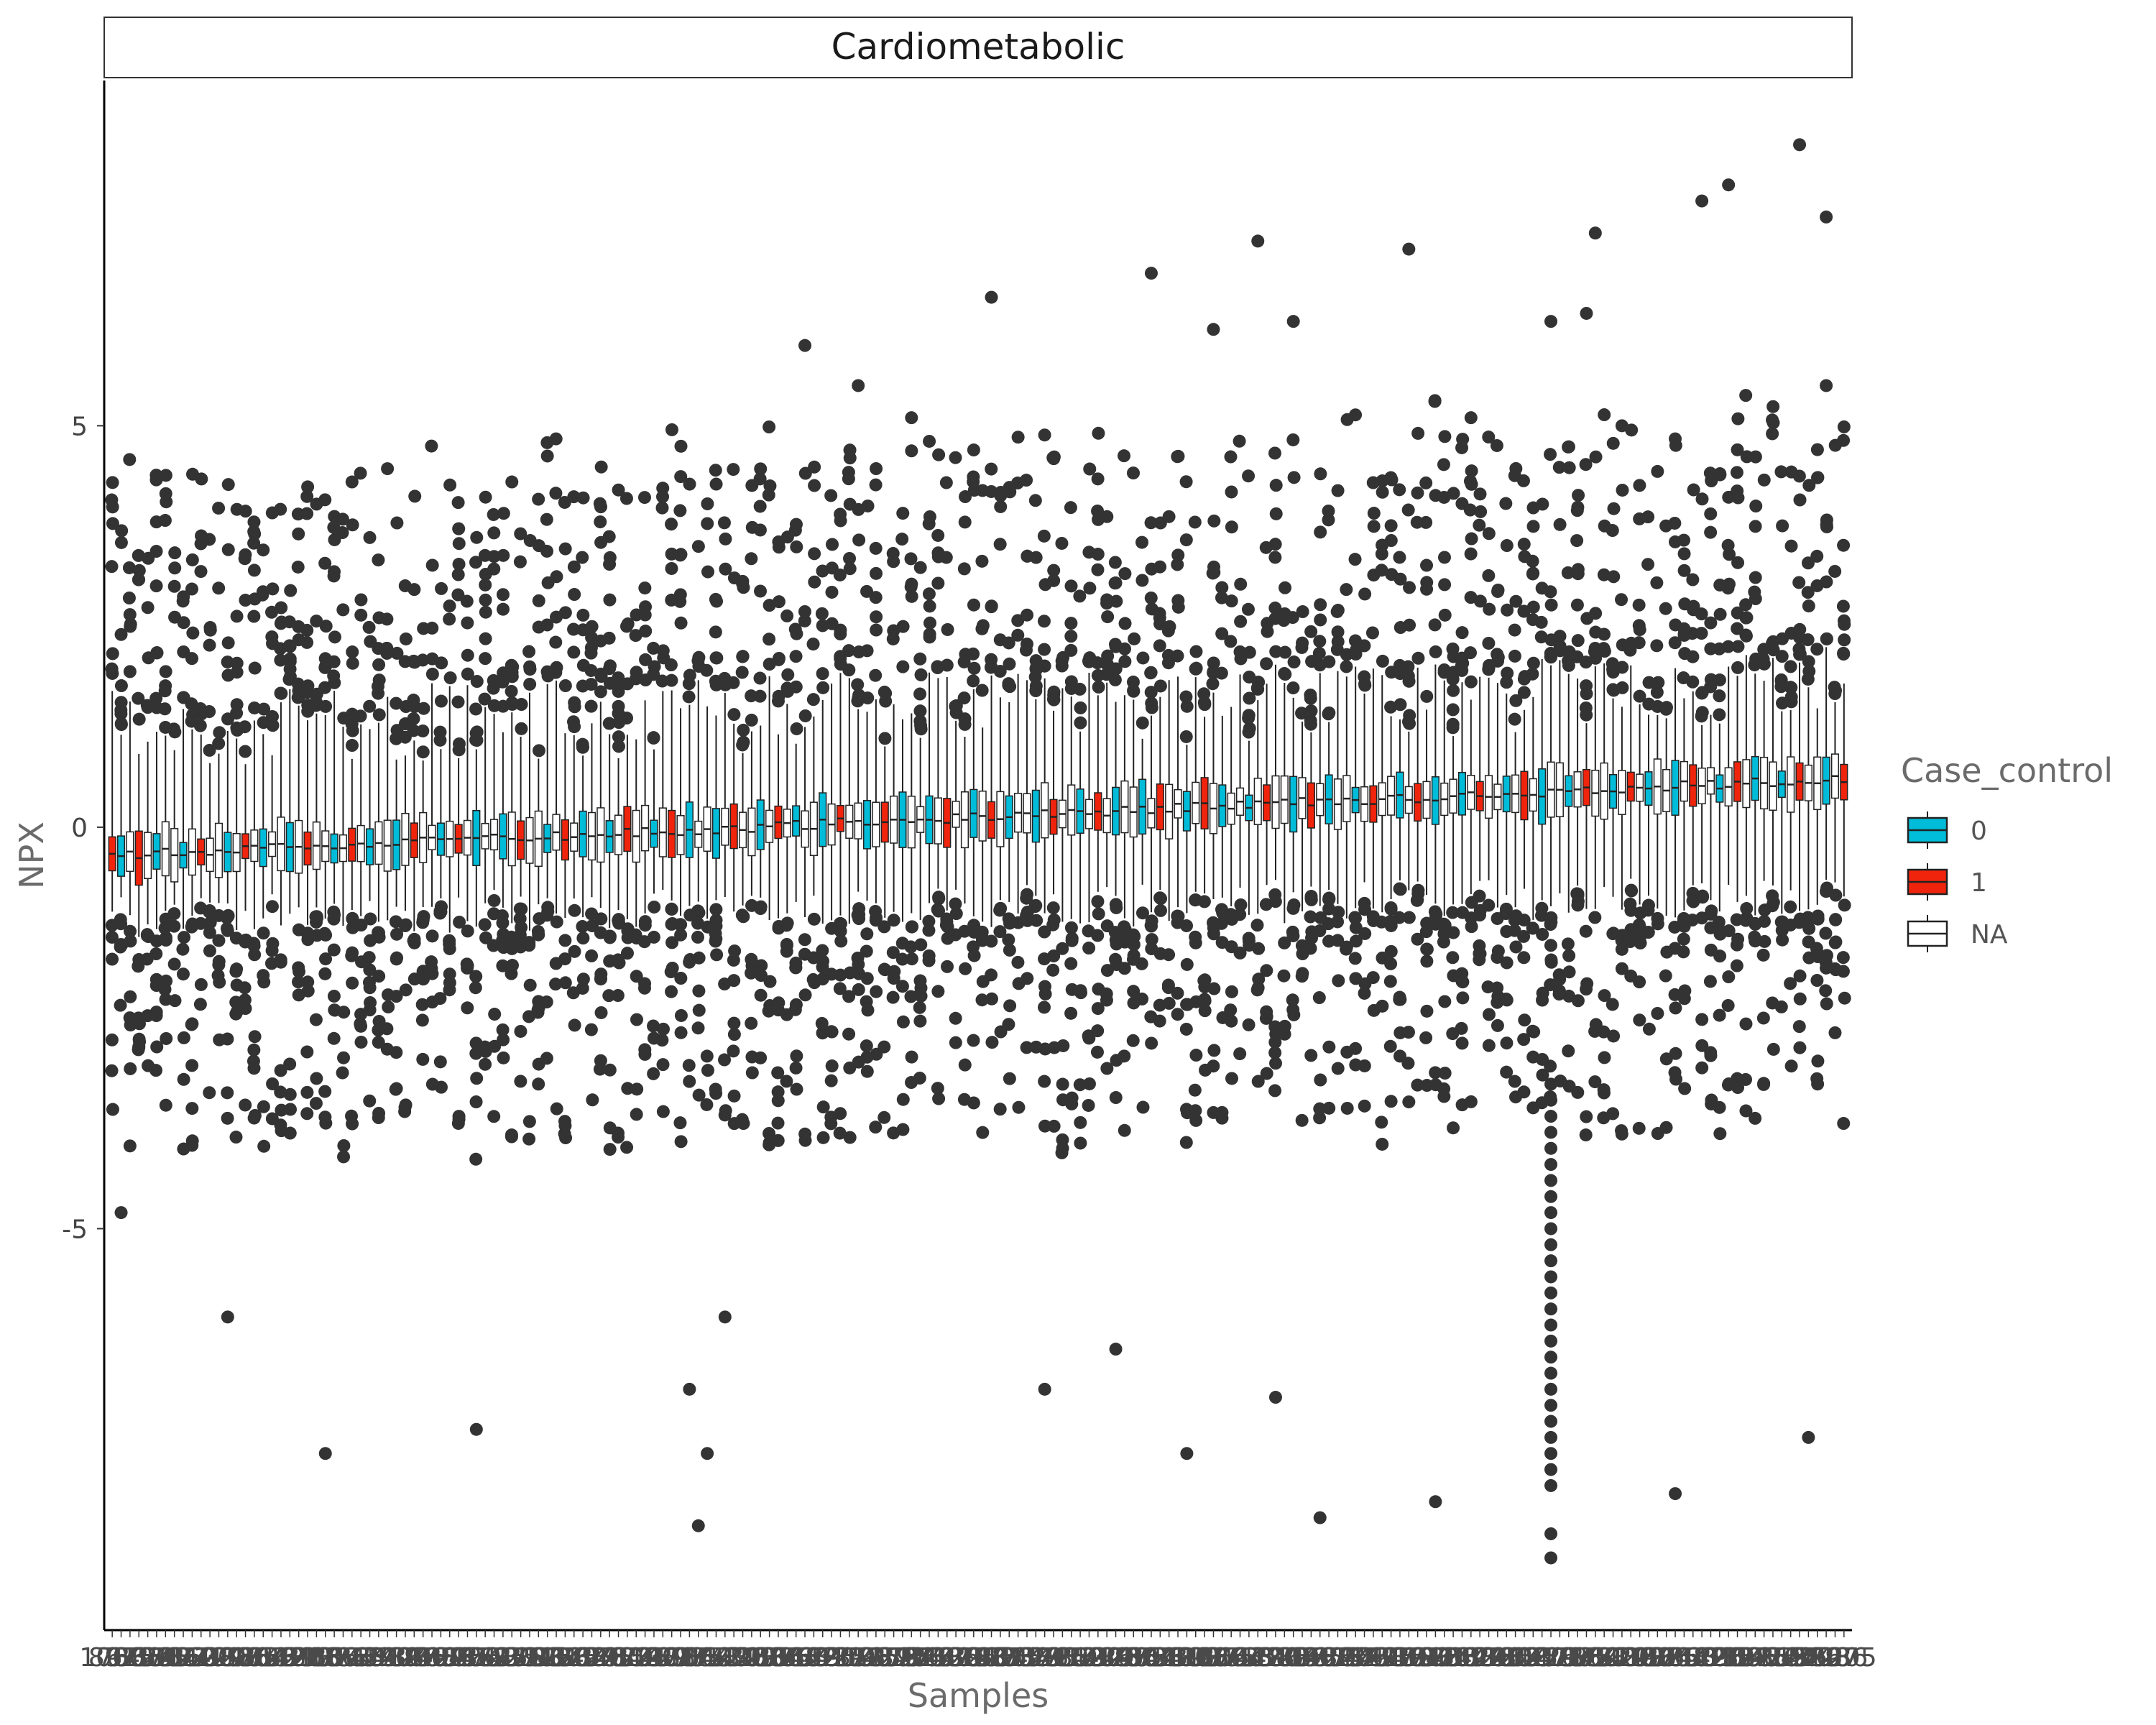  I want to click on x-tick-label: 6632, so click(1249, 1658).